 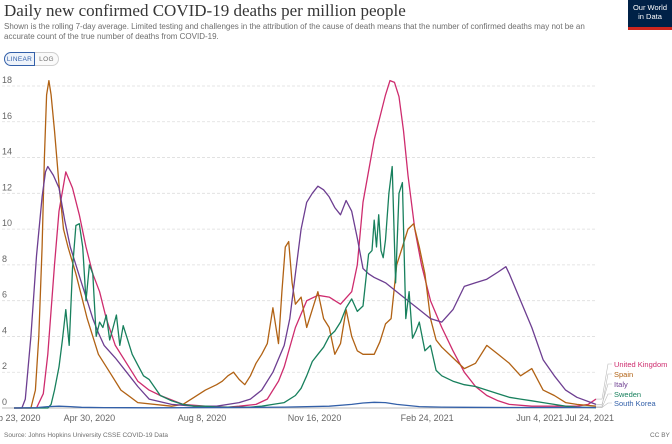 What do you see at coordinates (7, 187) in the screenshot?
I see `y-tick-label: 12` at bounding box center [7, 187].